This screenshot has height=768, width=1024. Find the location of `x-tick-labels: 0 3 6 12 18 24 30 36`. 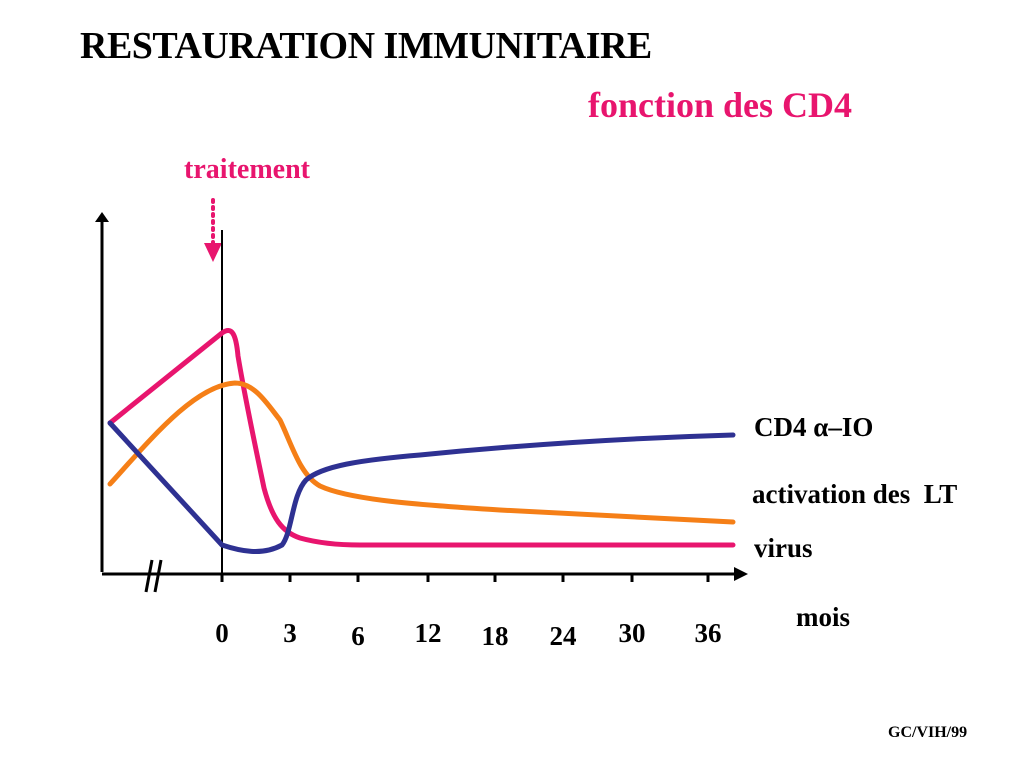

x-tick-labels: 0 3 6 12 18 24 30 36 is located at coordinates (468, 634).